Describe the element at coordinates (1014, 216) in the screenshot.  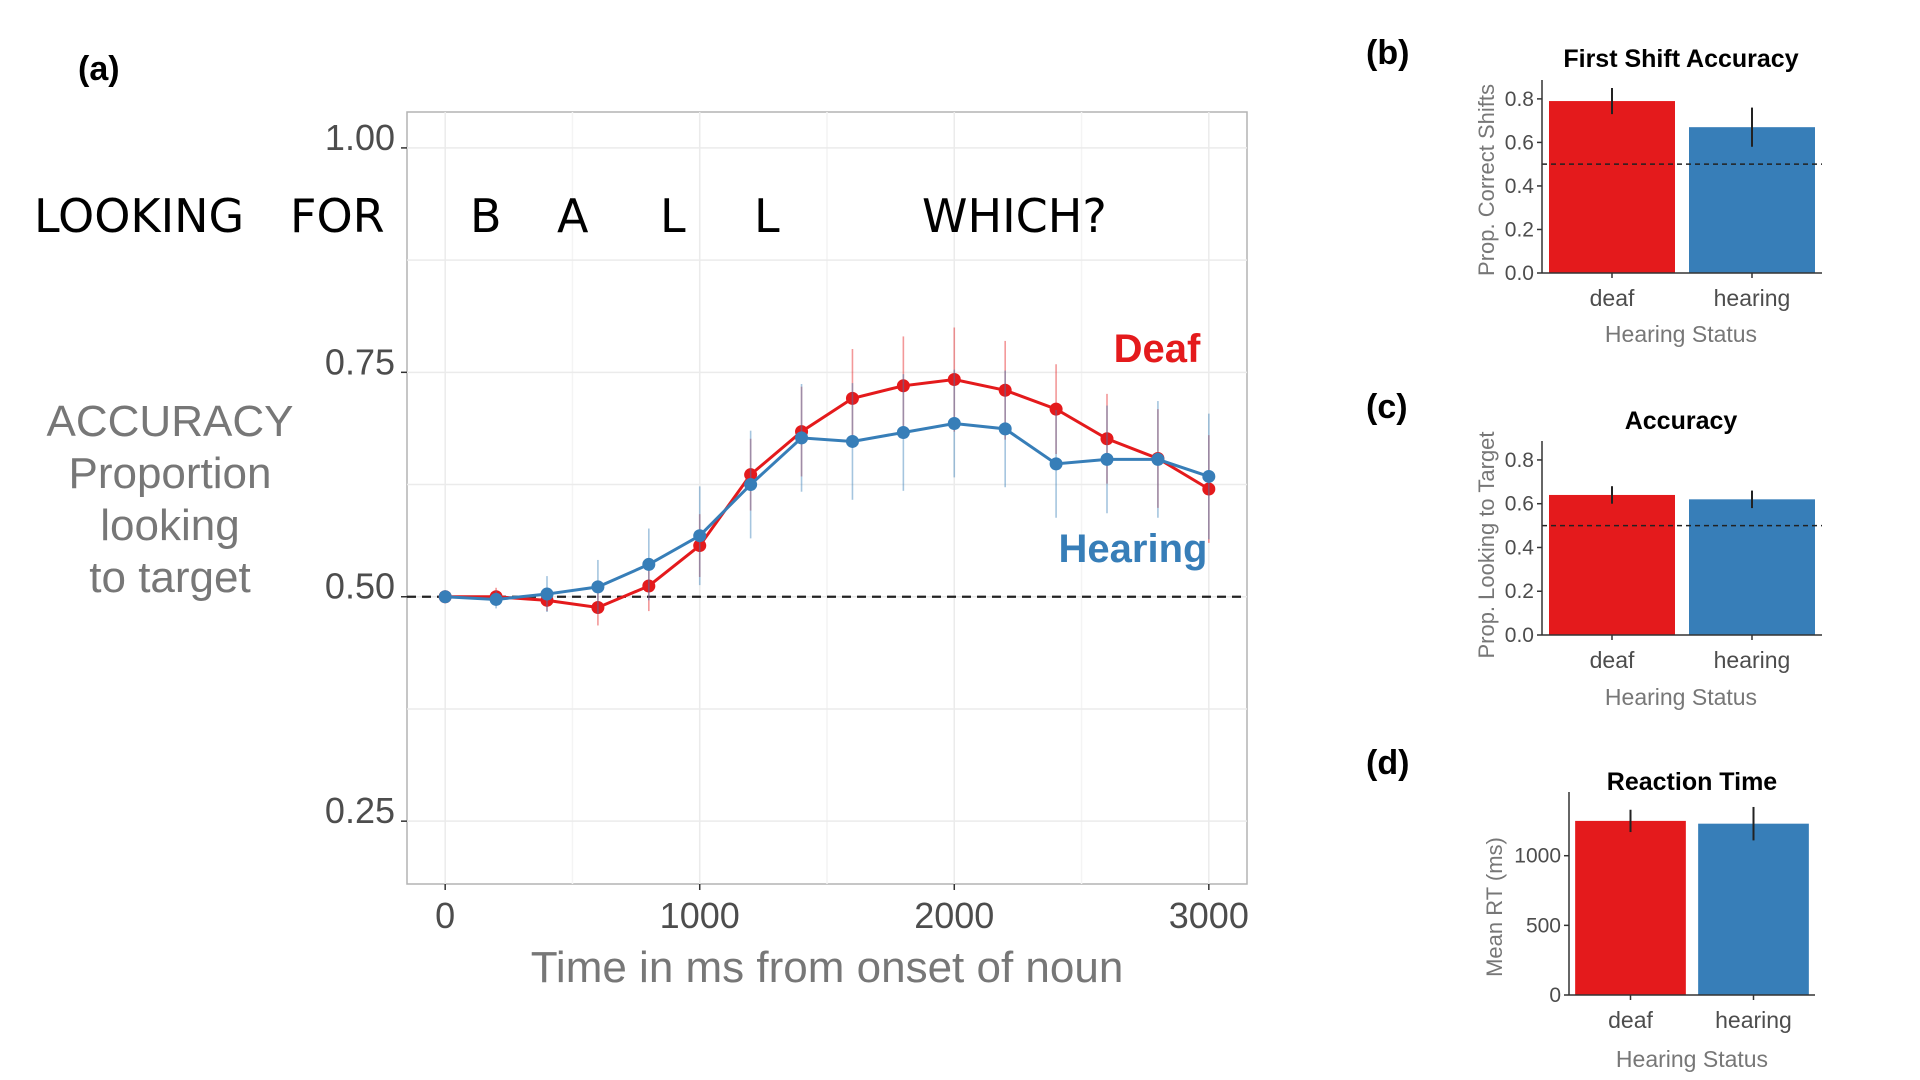
I see `word-which: WHICH?` at that location.